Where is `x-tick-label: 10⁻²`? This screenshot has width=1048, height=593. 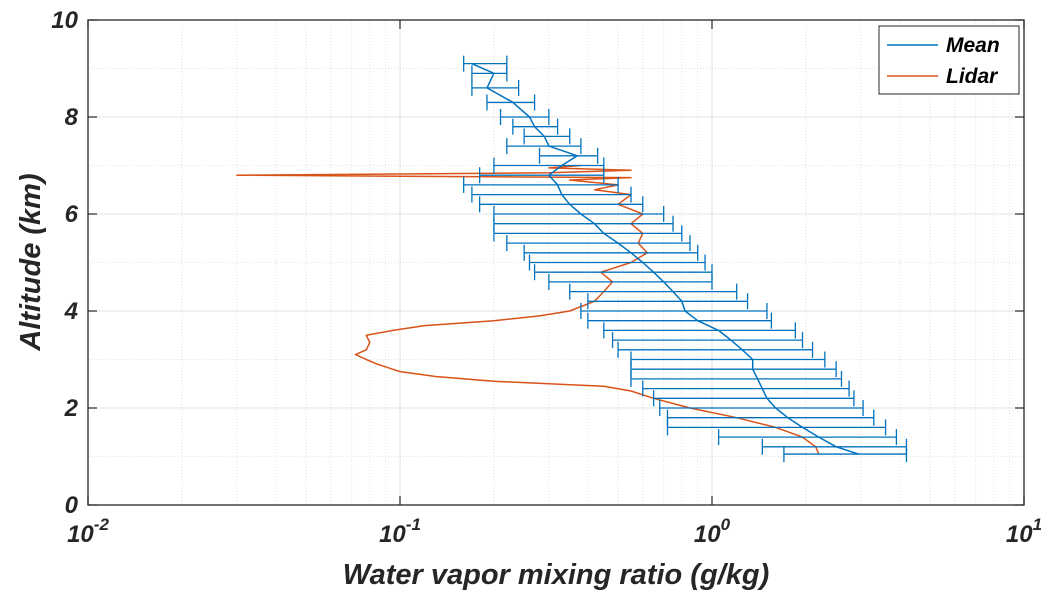 x-tick-label: 10⁻² is located at coordinates (88, 531).